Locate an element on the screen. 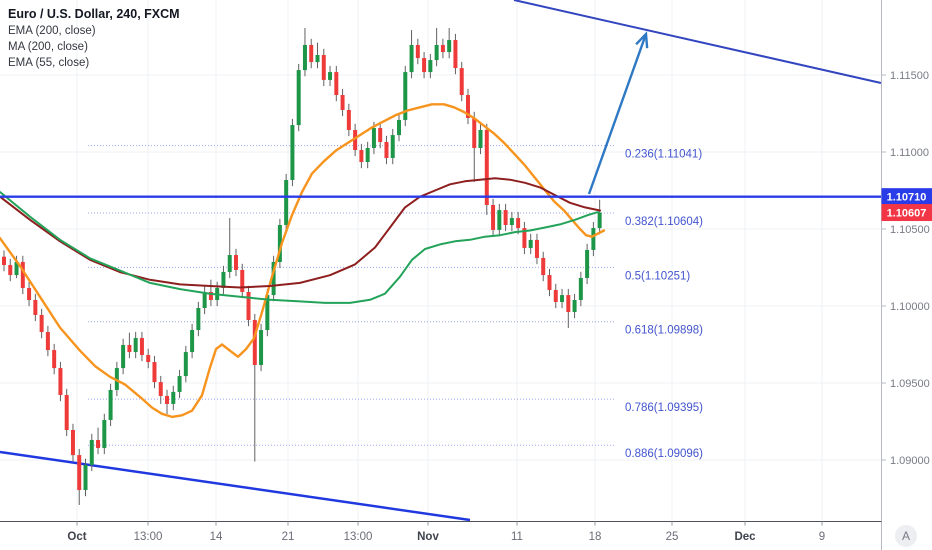 This screenshot has width=932, height=550. price-axis is located at coordinates (906, 275).